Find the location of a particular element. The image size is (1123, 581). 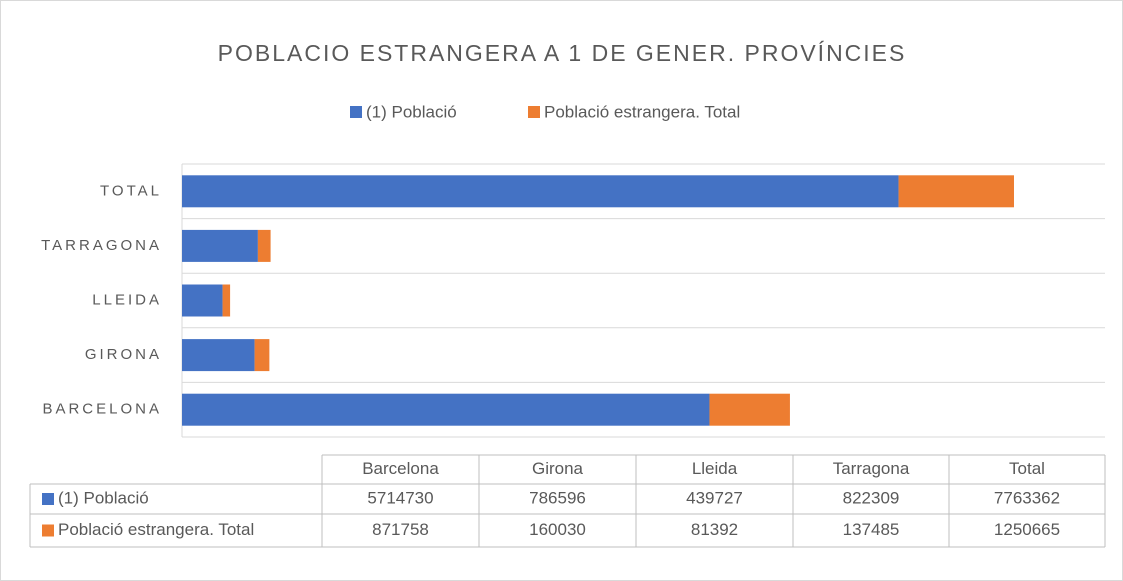

table-cell: 7763362 is located at coordinates (1027, 497).